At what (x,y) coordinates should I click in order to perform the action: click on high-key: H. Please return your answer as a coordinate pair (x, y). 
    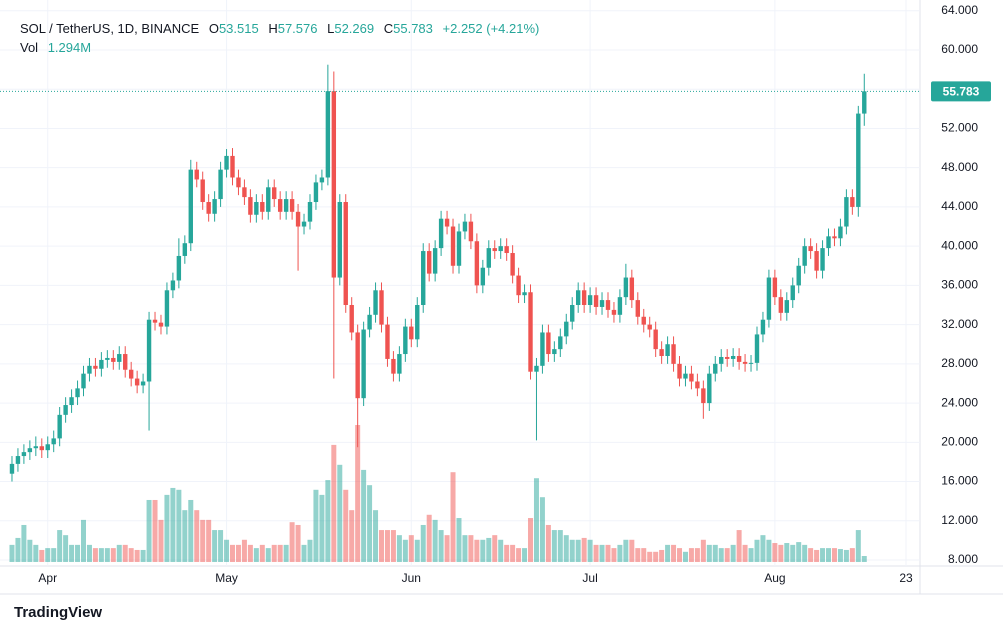
    Looking at the image, I should click on (273, 28).